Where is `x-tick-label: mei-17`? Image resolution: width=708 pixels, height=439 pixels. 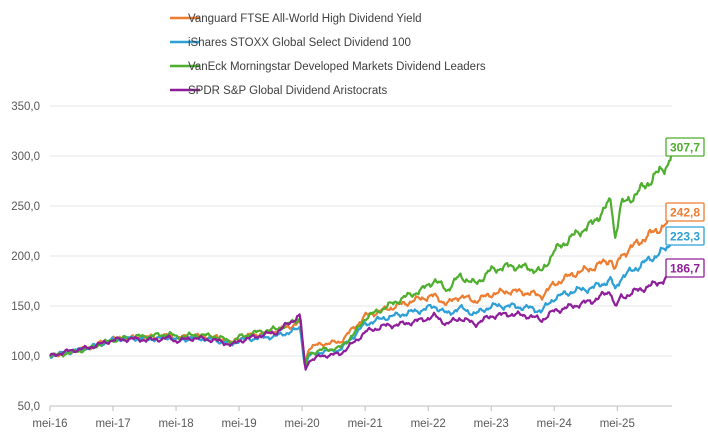
x-tick-label: mei-17 is located at coordinates (112, 424).